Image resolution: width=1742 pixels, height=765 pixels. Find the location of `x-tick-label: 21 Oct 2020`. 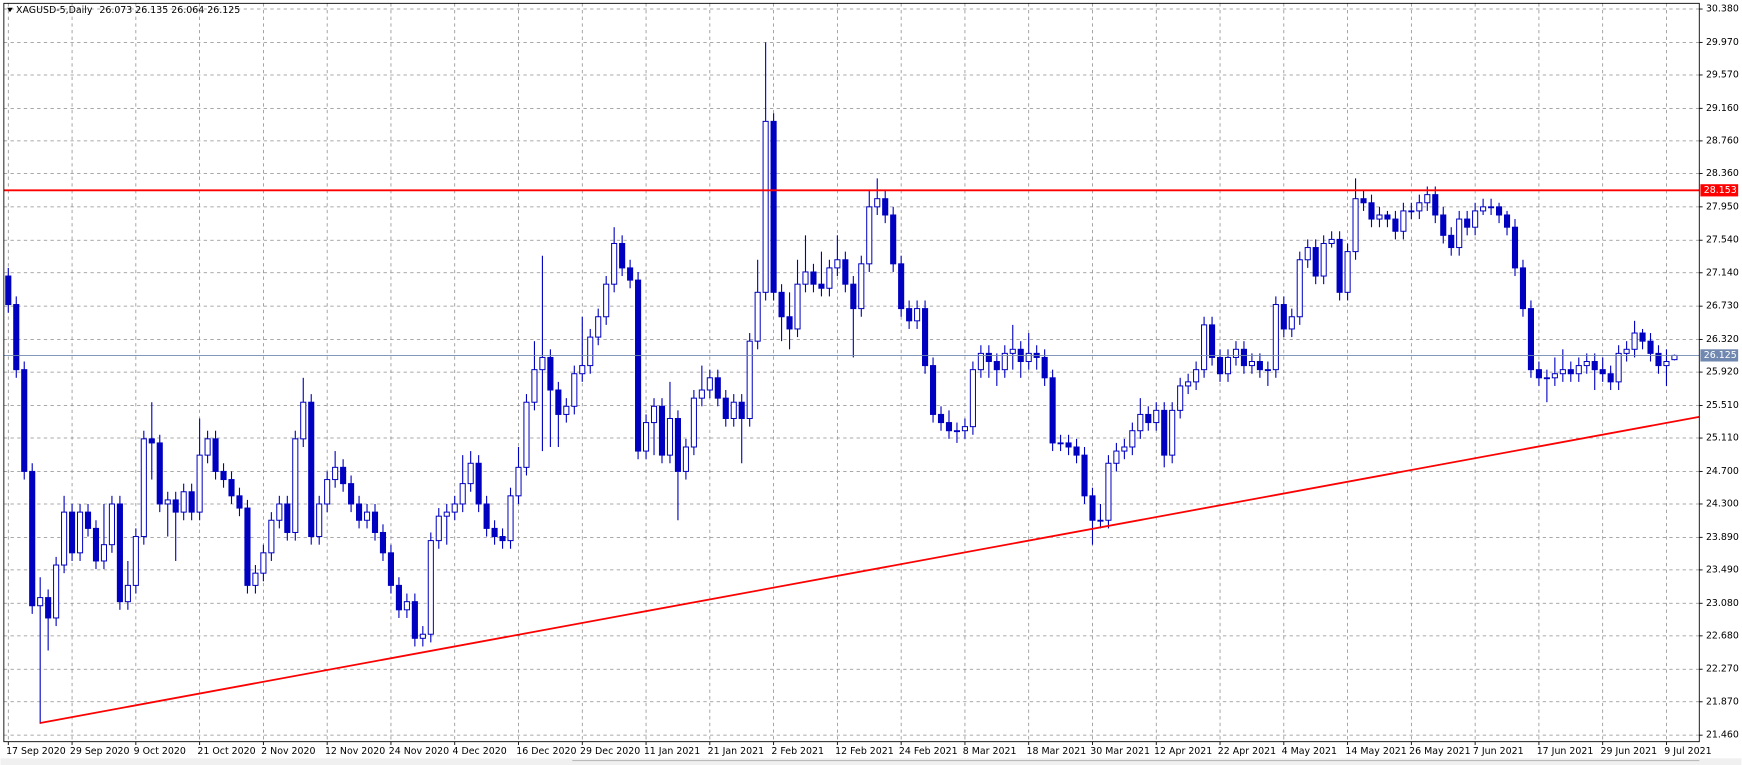

x-tick-label: 21 Oct 2020 is located at coordinates (226, 751).